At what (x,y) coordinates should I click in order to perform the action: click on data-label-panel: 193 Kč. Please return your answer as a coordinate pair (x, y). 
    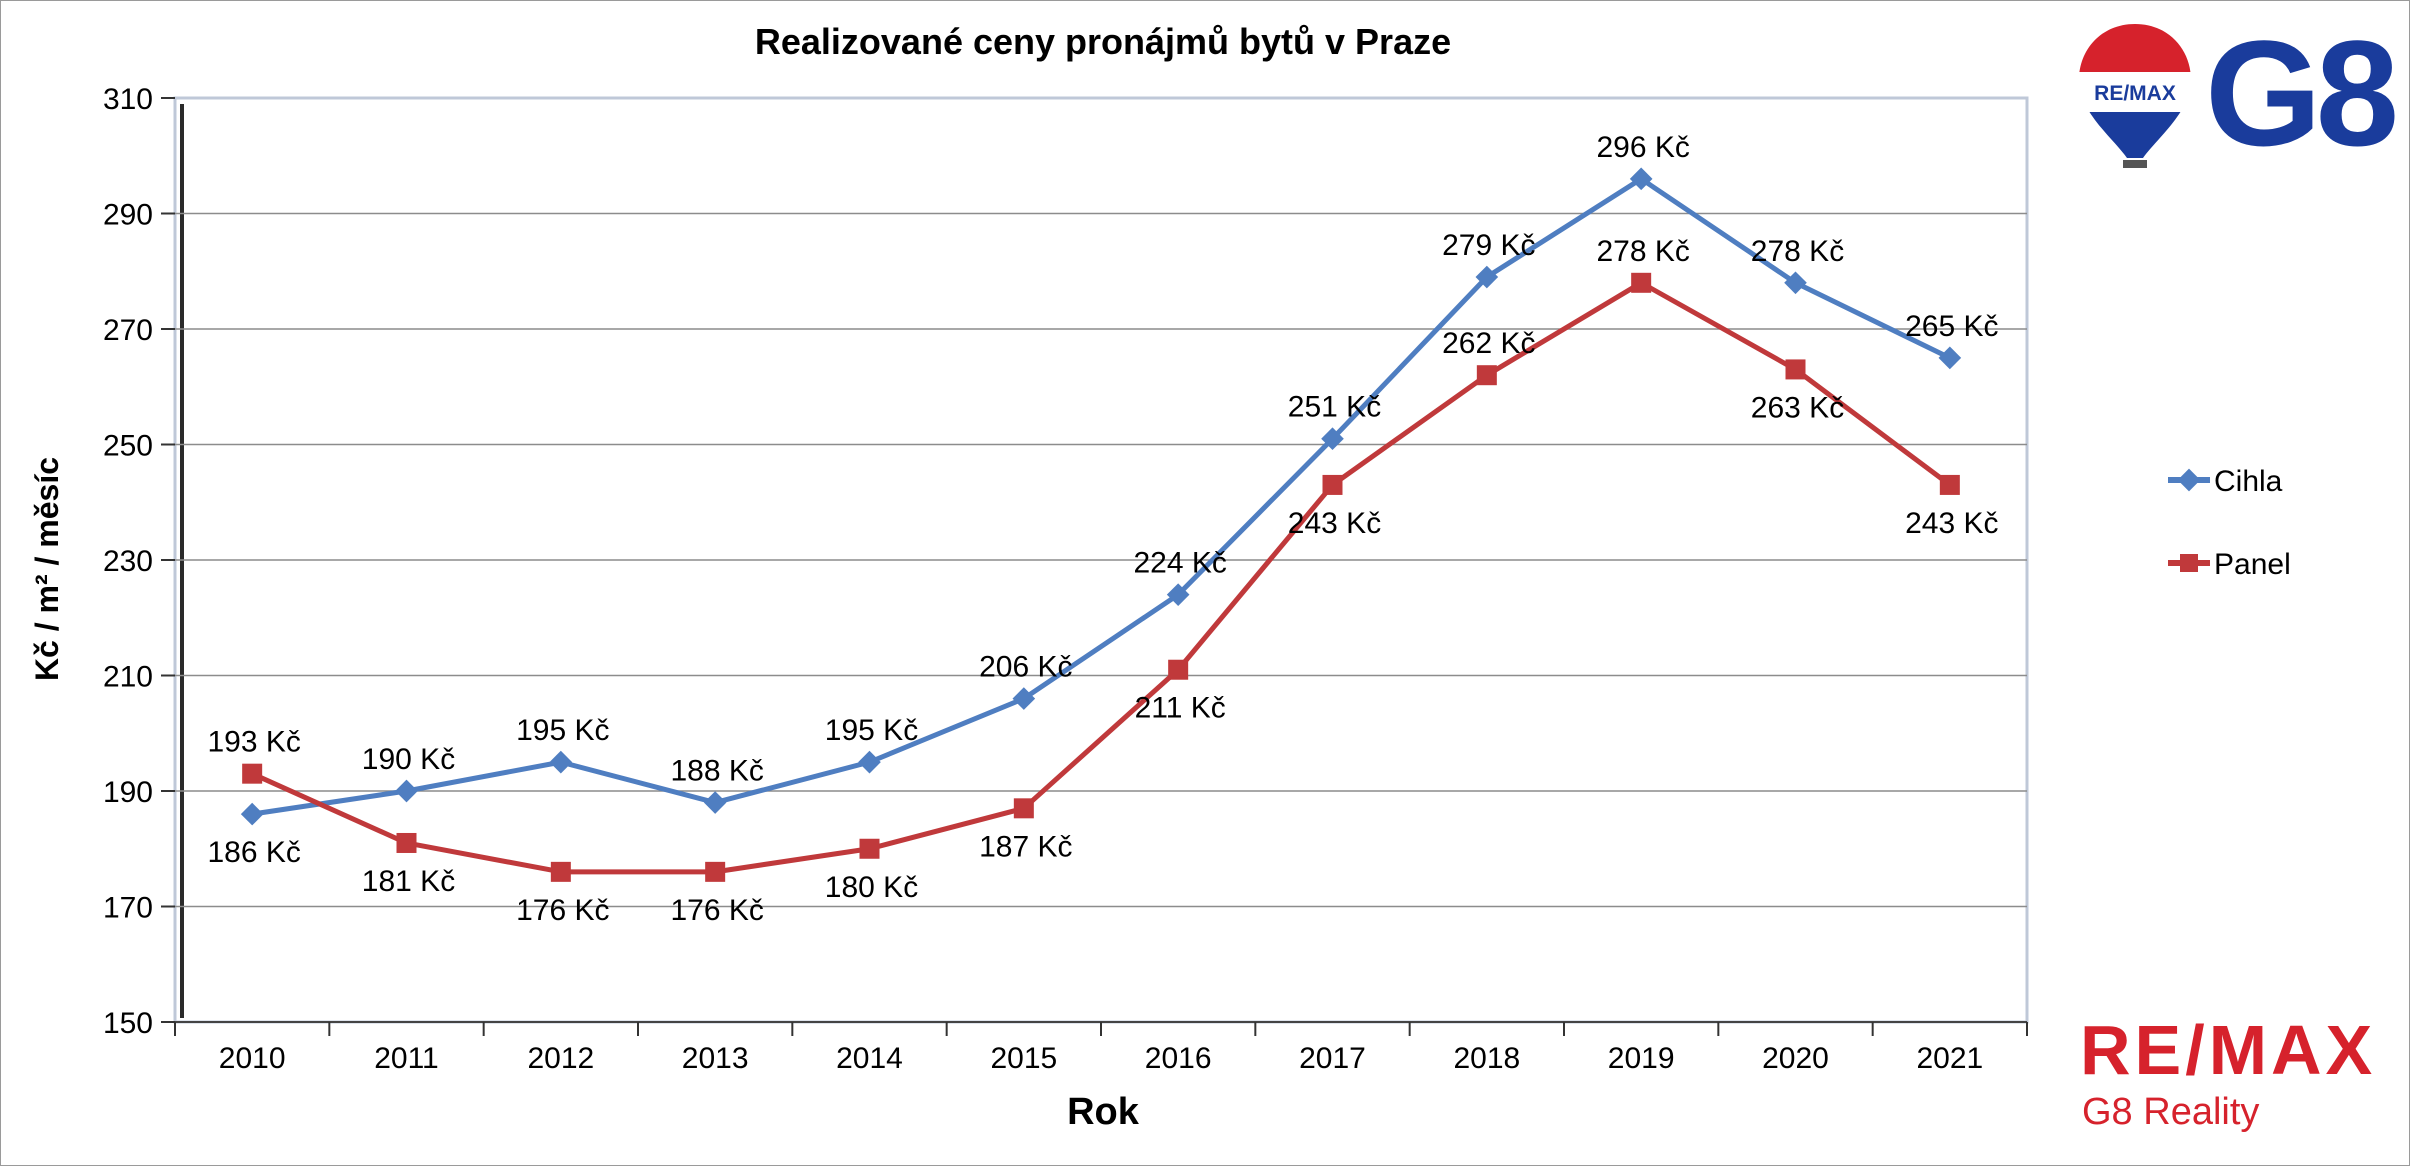
    Looking at the image, I should click on (253, 742).